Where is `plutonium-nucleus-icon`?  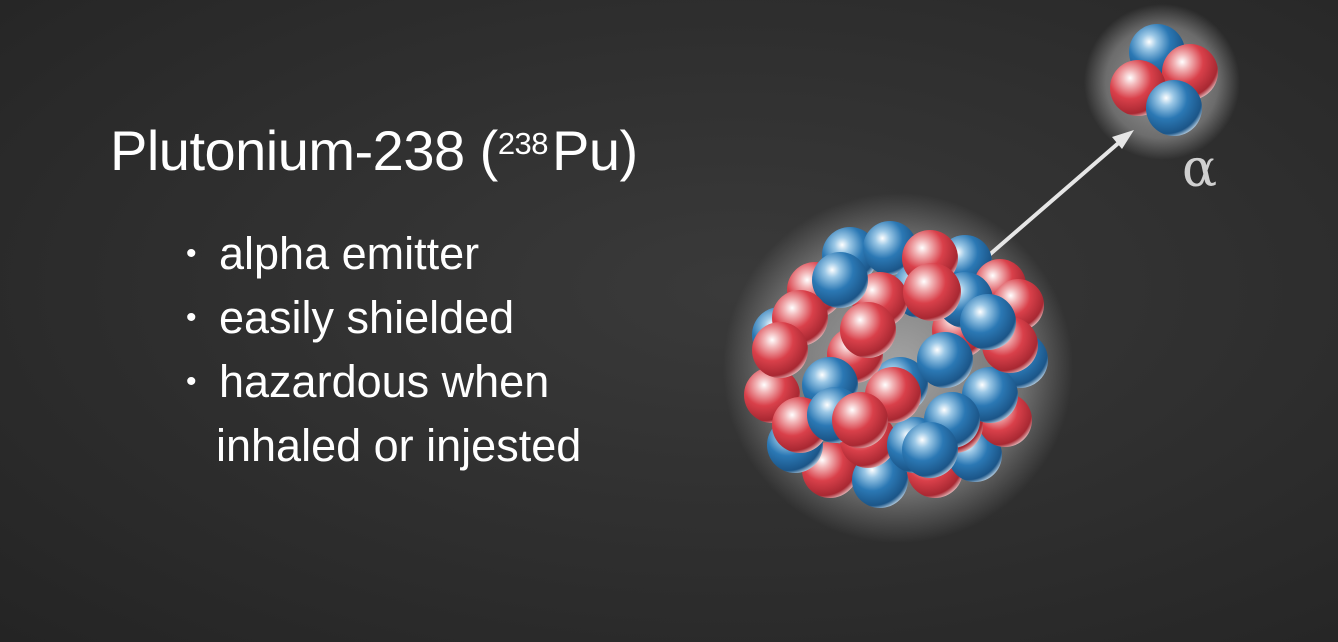
plutonium-nucleus-icon is located at coordinates (896, 364).